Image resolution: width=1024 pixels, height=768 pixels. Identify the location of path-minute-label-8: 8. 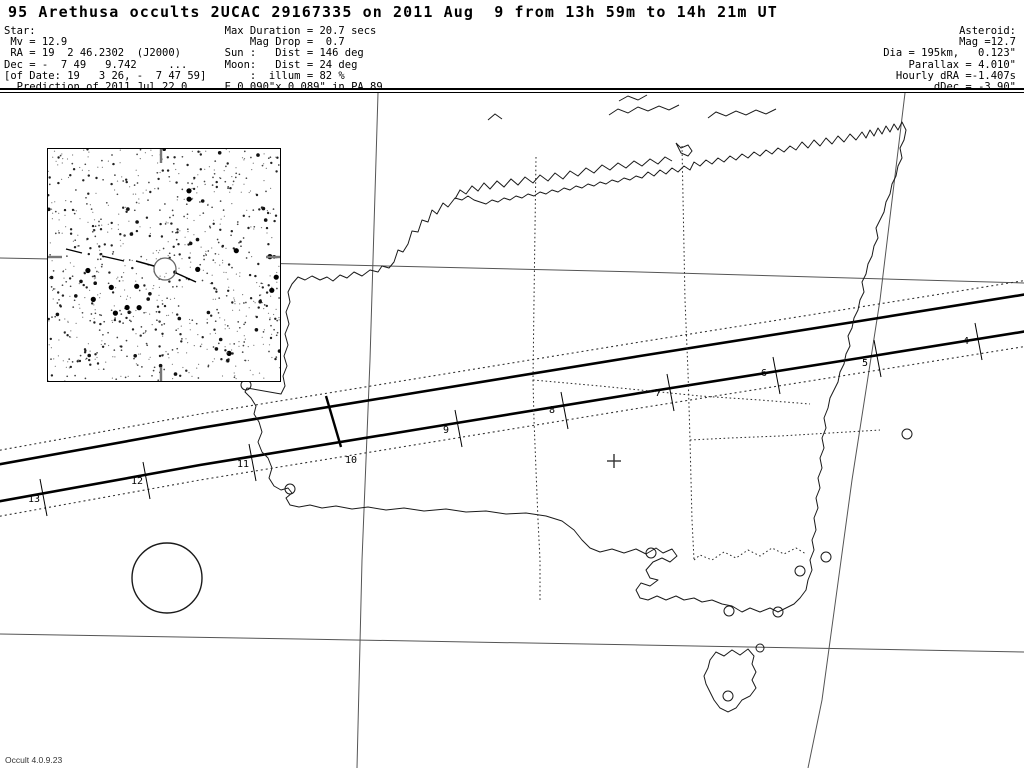
(552, 410).